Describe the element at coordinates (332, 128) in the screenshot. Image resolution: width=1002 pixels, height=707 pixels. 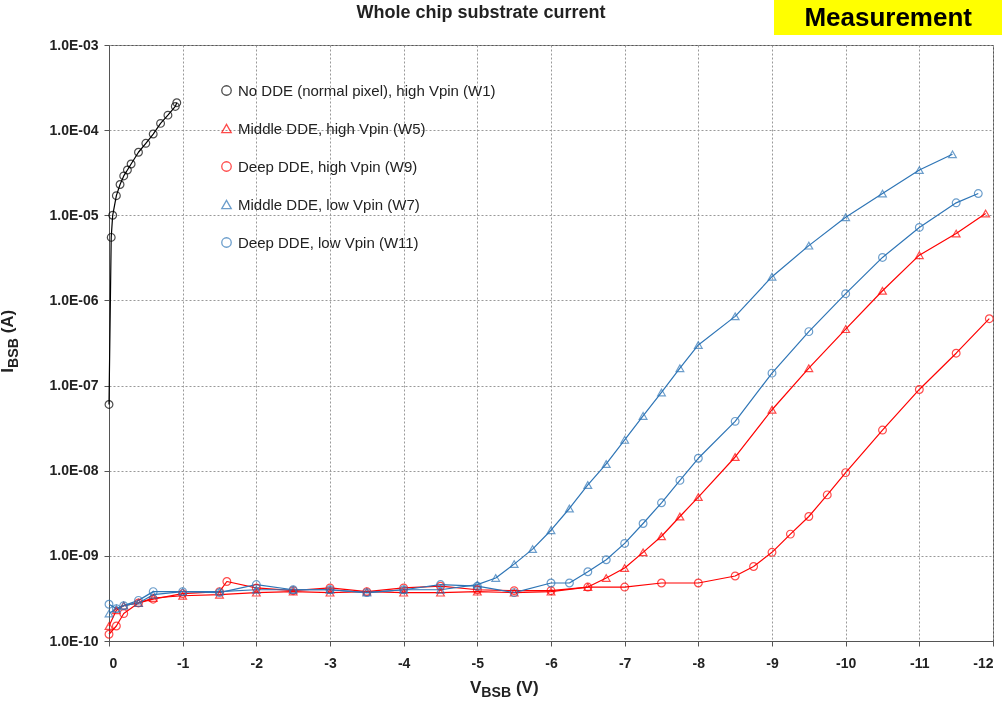
I see `legend-label: Middle DDE, high Vpin (W5)` at that location.